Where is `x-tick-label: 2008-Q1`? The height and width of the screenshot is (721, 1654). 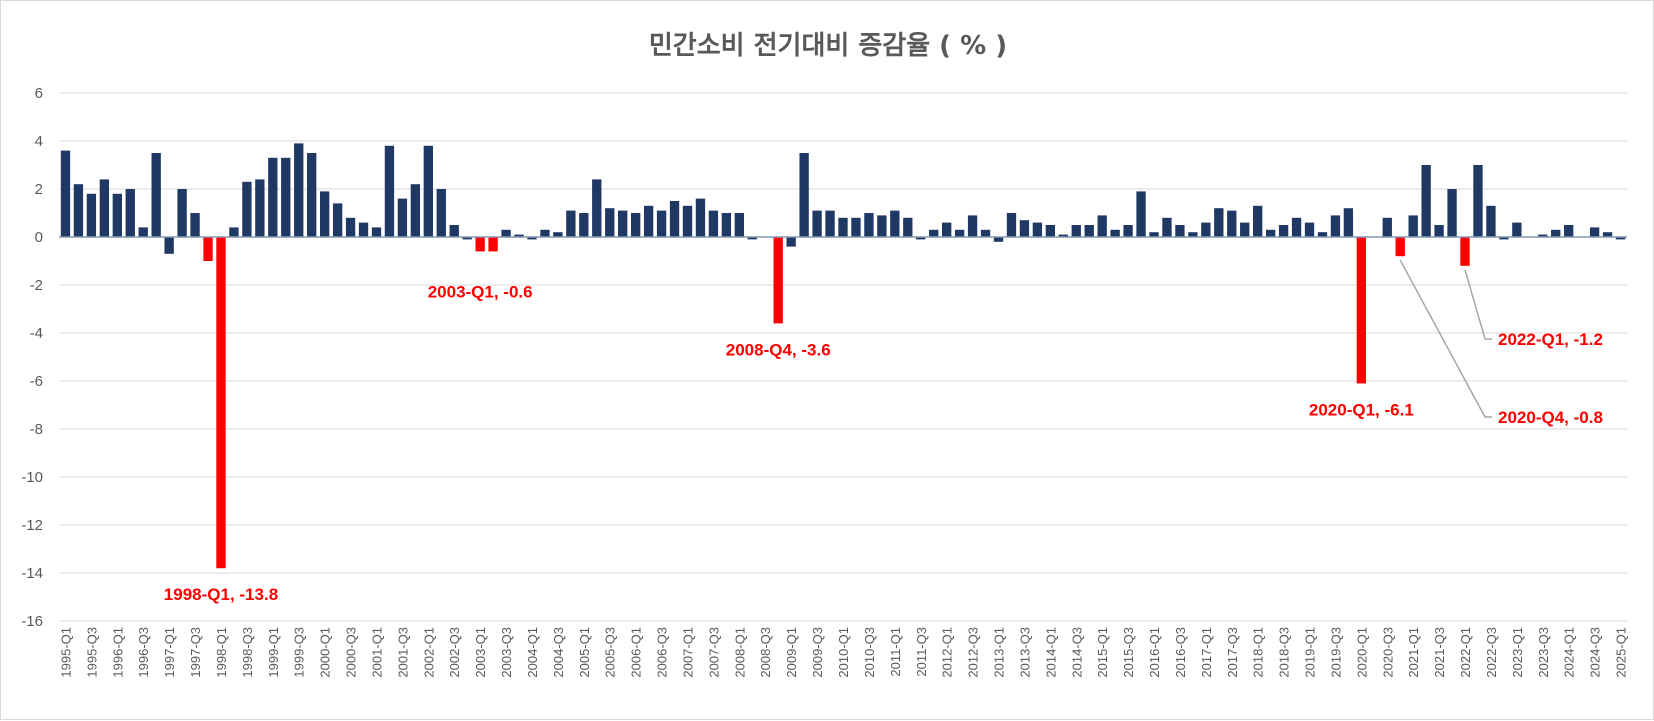
x-tick-label: 2008-Q1 is located at coordinates (739, 652).